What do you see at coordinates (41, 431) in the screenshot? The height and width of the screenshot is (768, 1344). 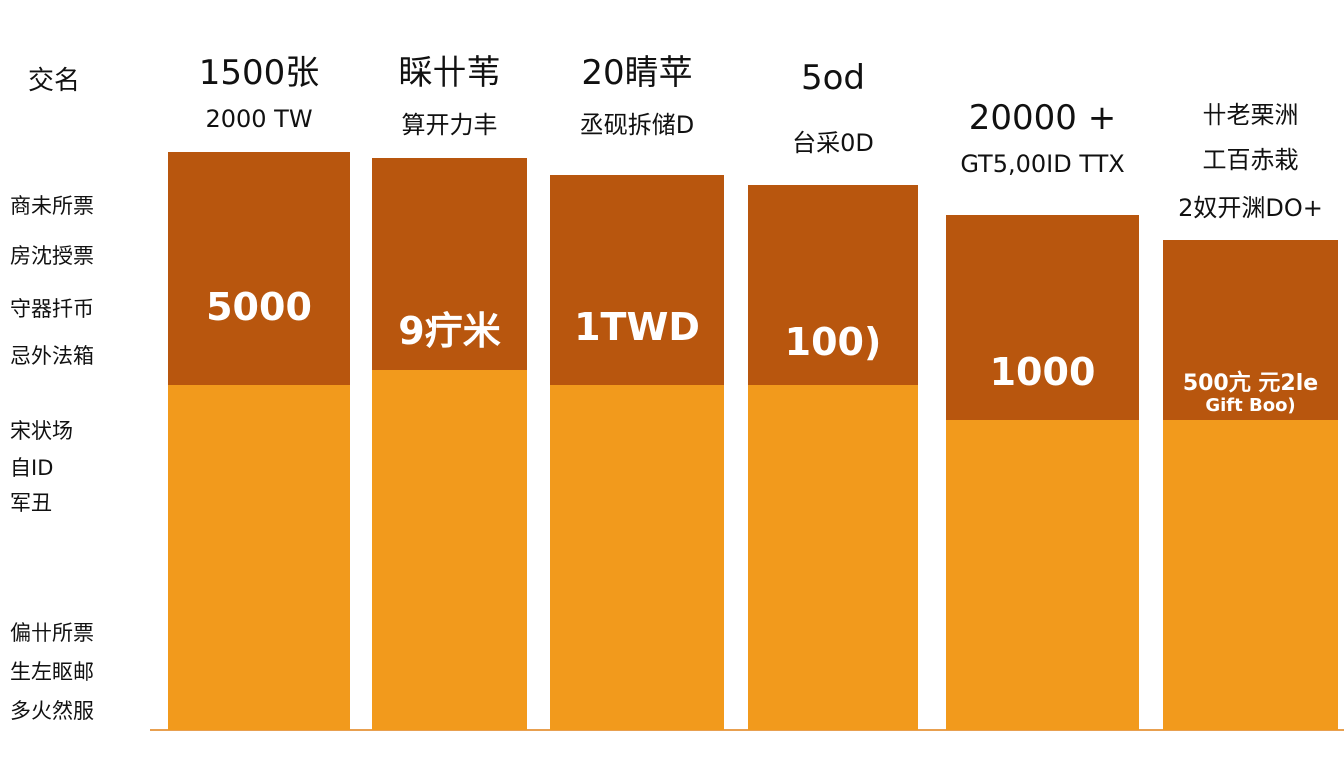 I see `side-label: 宋状场` at bounding box center [41, 431].